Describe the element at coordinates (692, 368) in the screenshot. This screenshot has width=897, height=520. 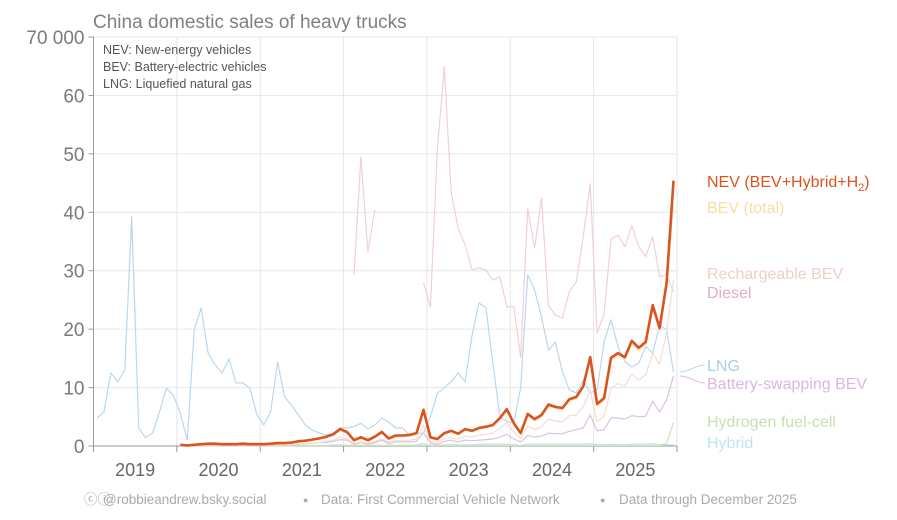
I see `lng-label-connector` at that location.